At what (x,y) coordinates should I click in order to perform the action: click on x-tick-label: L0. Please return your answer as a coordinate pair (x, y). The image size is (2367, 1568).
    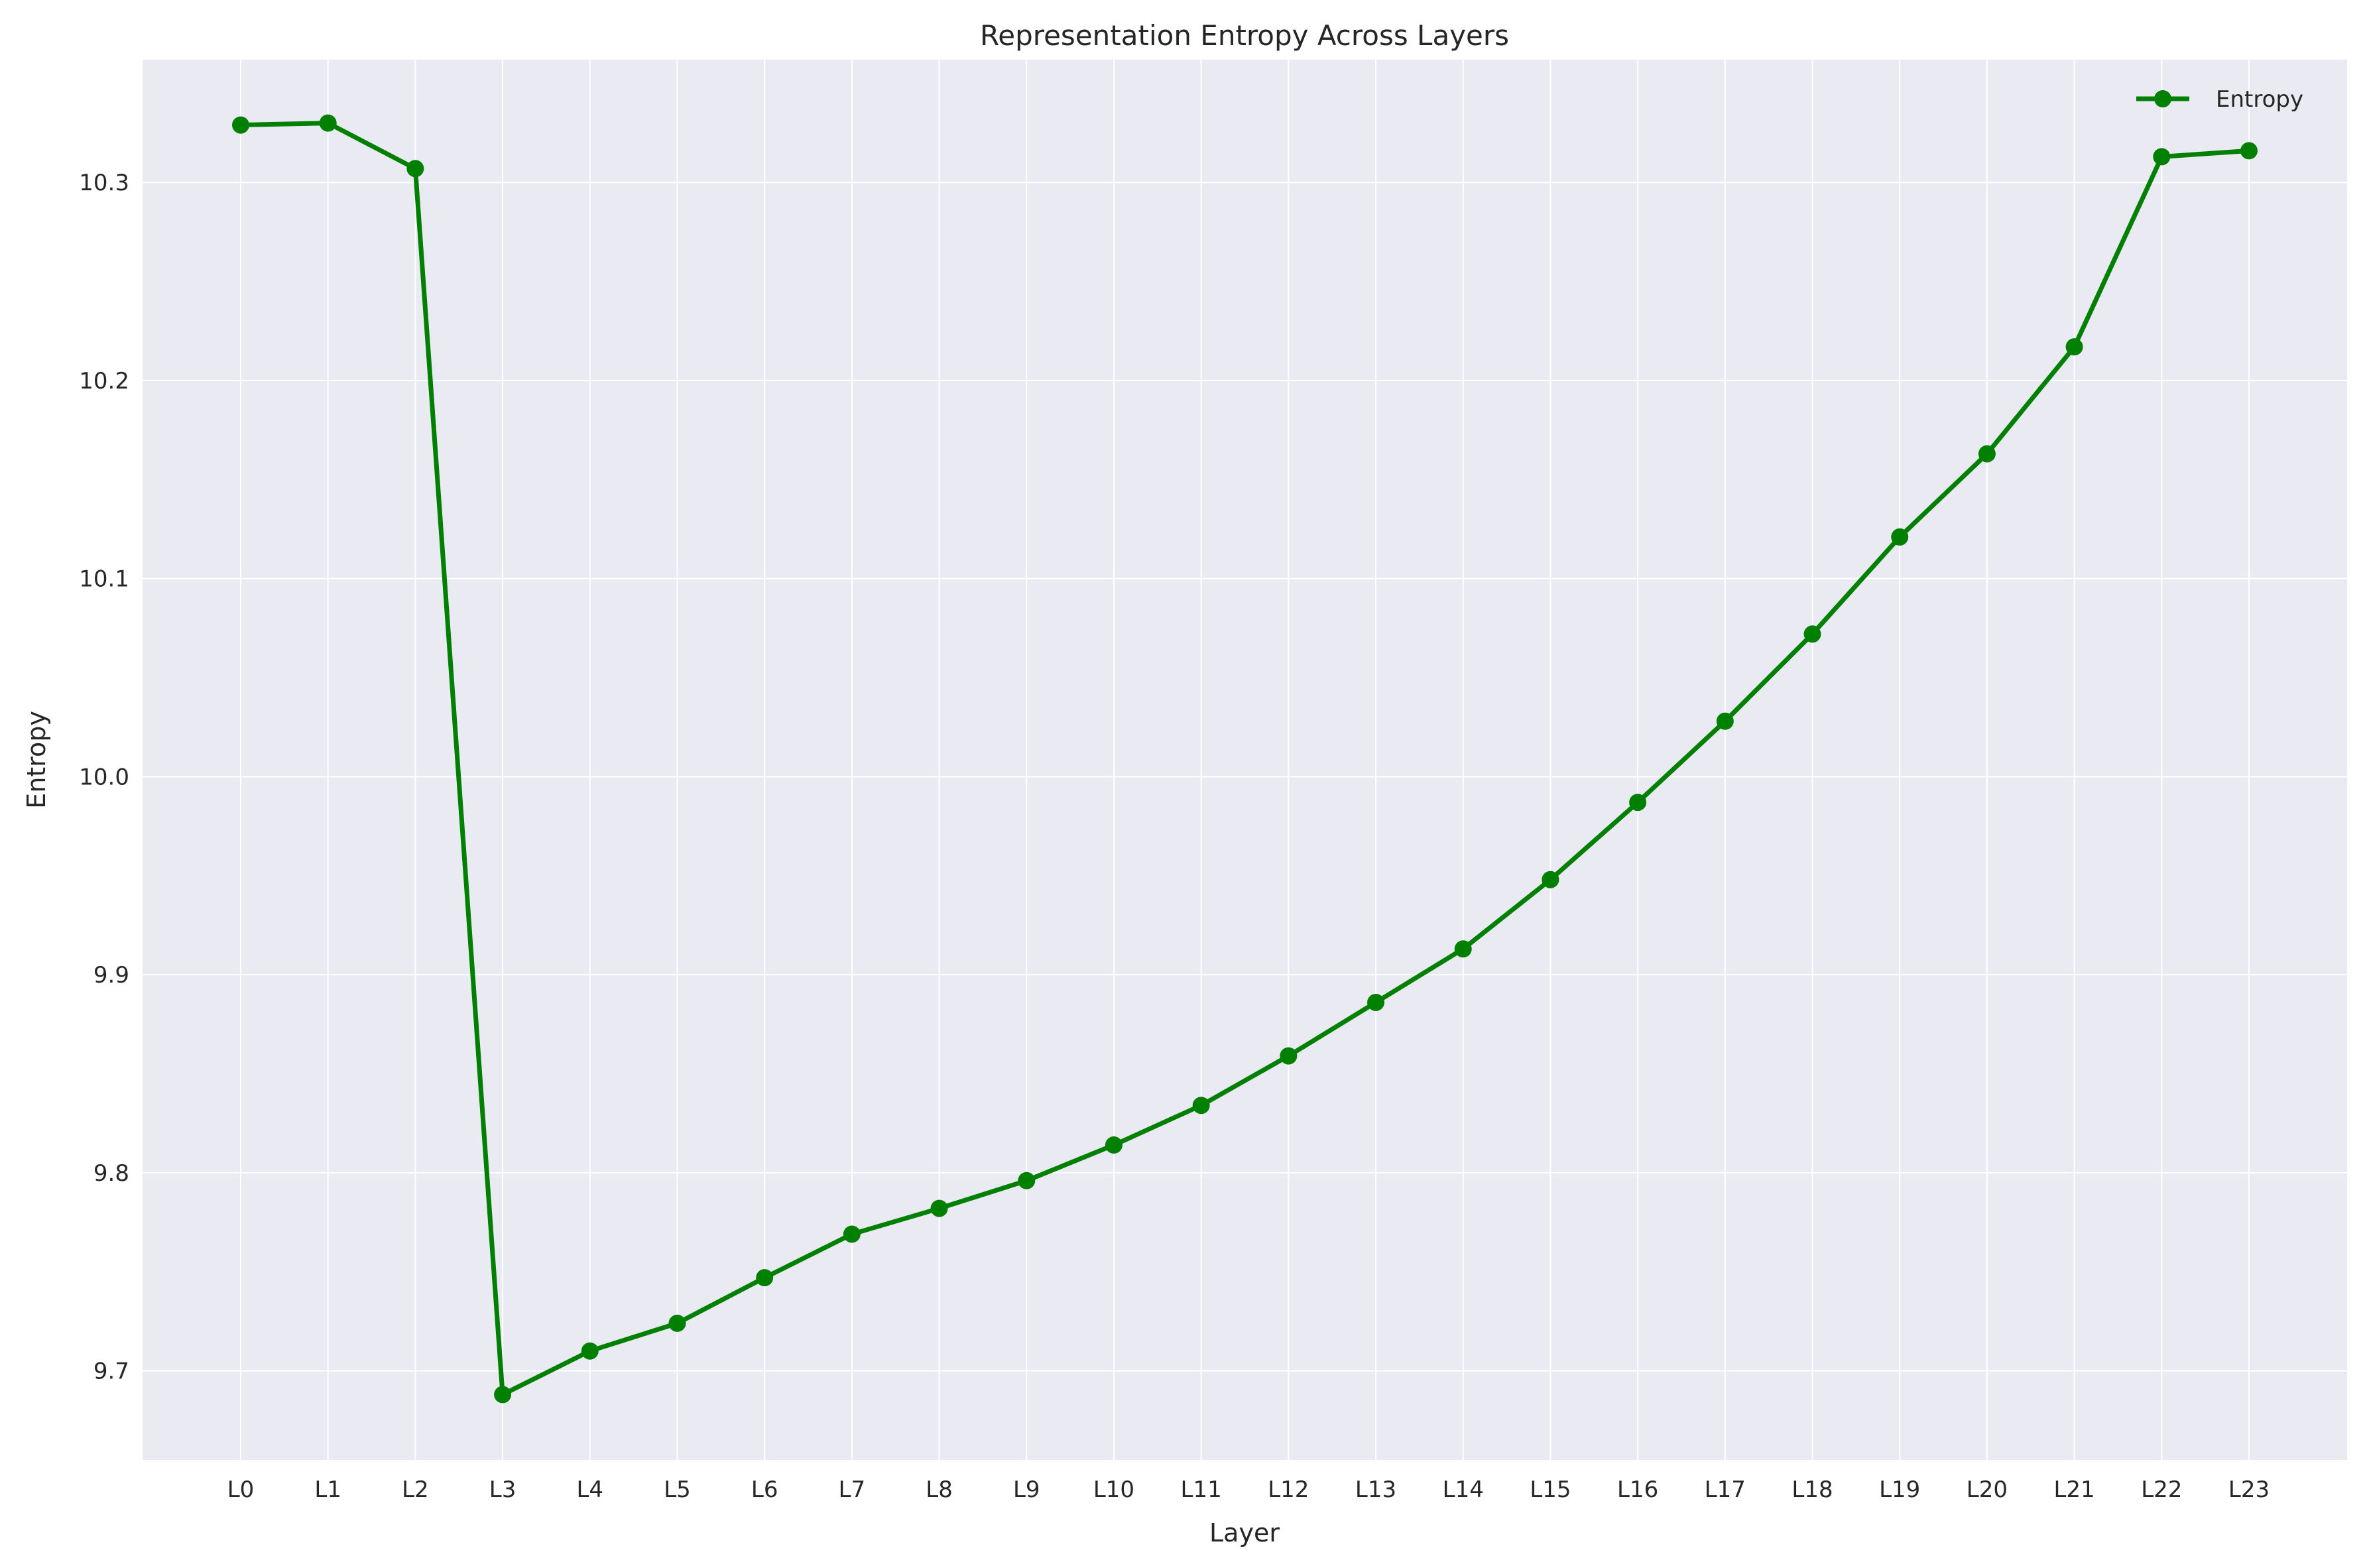
    Looking at the image, I should click on (241, 1490).